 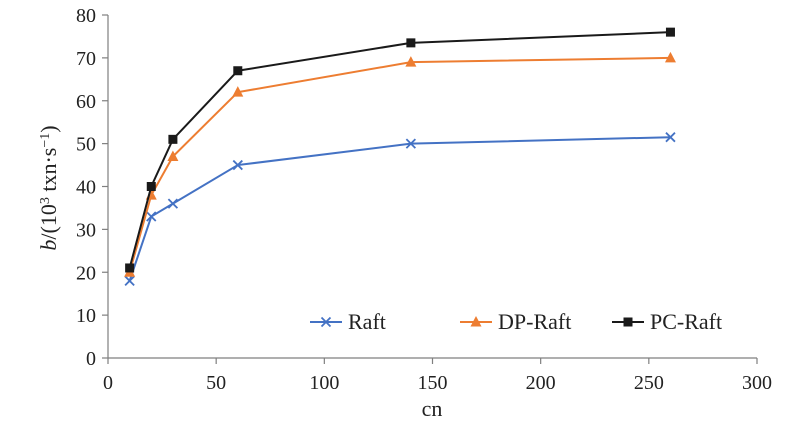 What do you see at coordinates (216, 383) in the screenshot?
I see `x-tick-label: 50` at bounding box center [216, 383].